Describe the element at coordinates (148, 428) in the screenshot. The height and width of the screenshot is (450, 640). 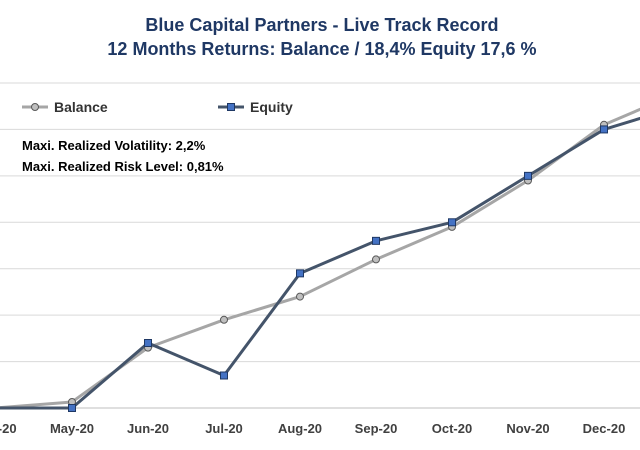
I see `x-tick-label: Jun-20` at that location.